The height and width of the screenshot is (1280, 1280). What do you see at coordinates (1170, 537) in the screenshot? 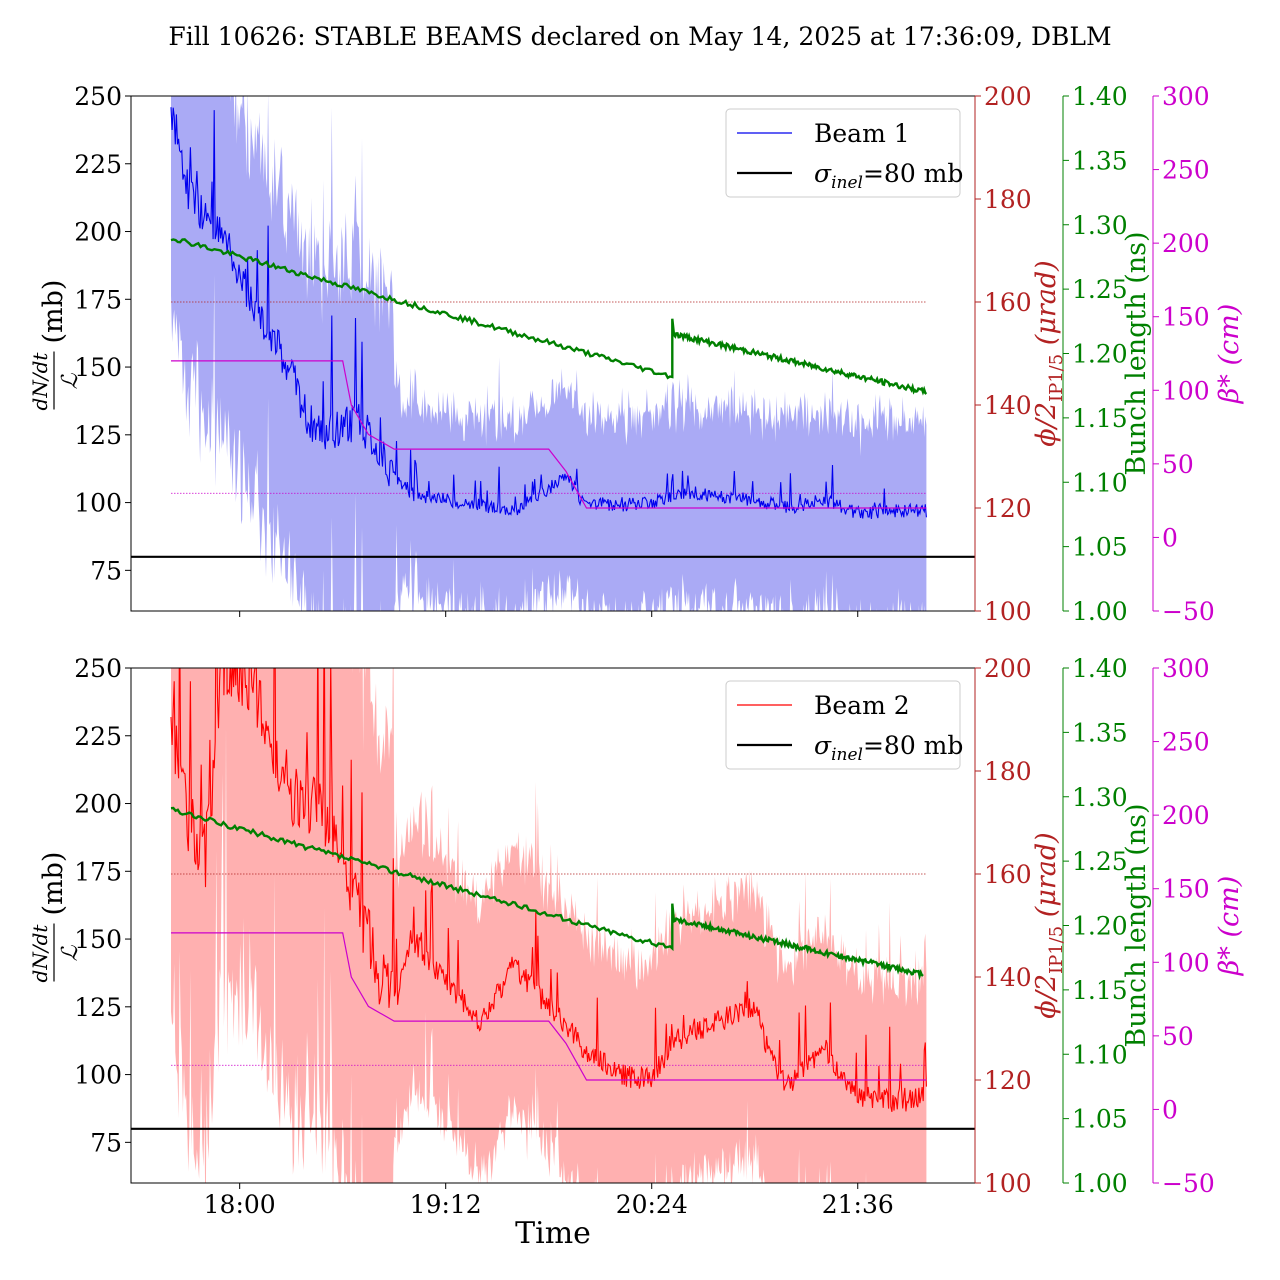
I see `beta-axis-tick-label: 0` at bounding box center [1170, 537].